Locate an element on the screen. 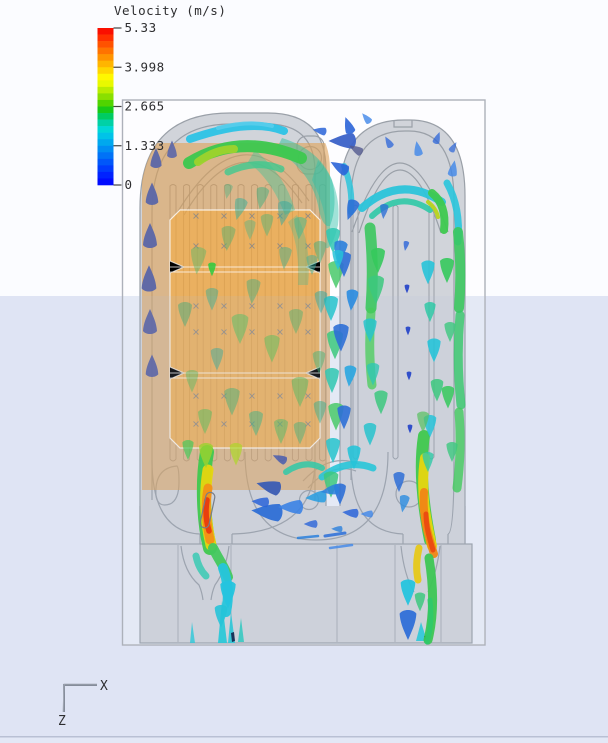 The height and width of the screenshot is (743, 608). module-seams is located at coordinates (245, 320).